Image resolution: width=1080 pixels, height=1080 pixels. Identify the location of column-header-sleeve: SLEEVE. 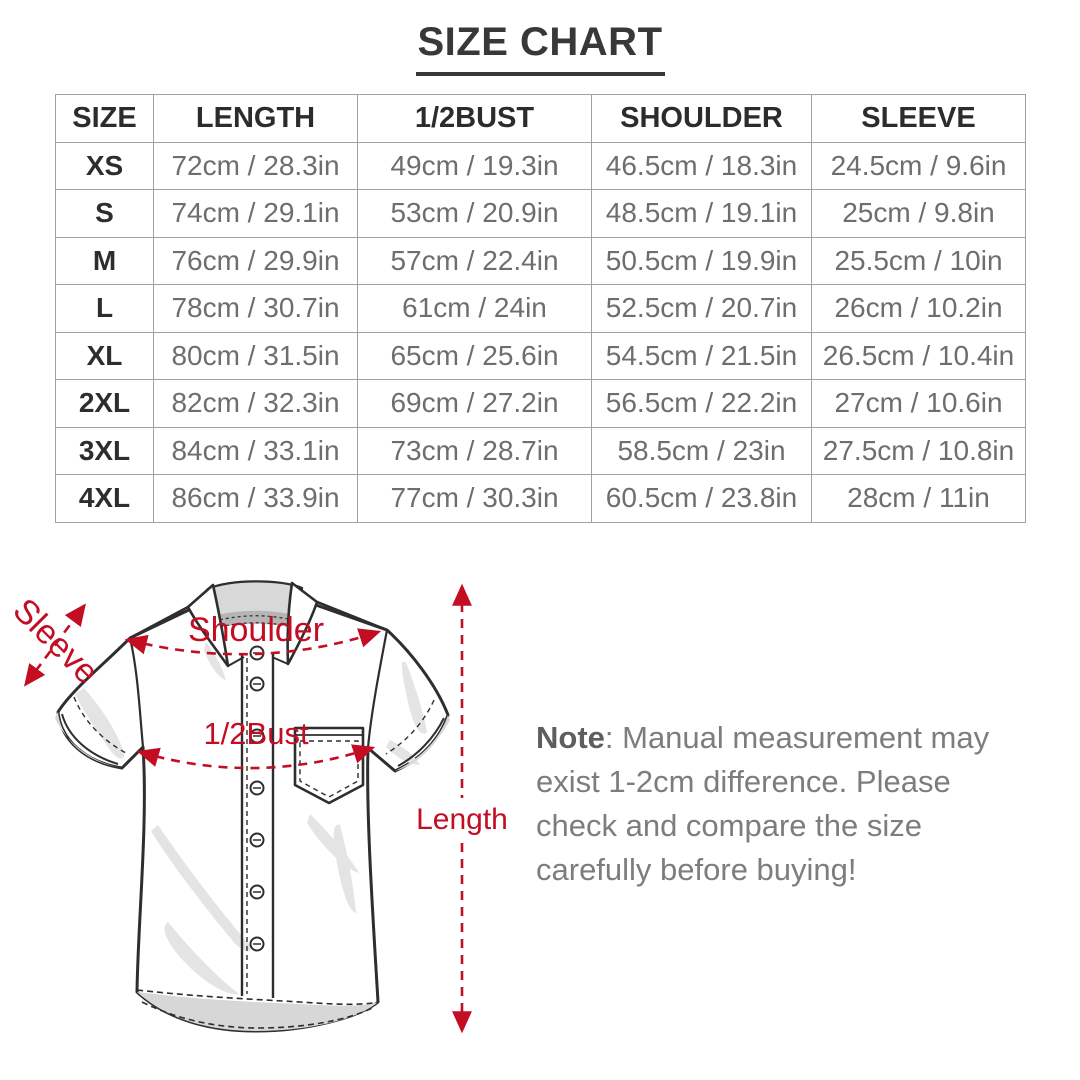
(918, 118).